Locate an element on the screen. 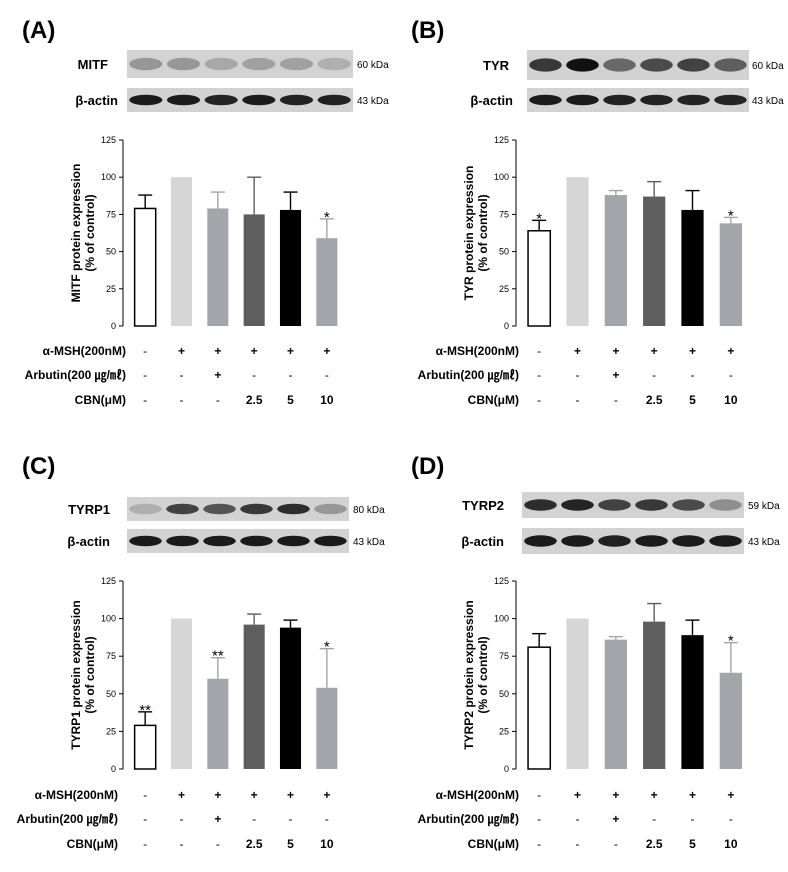 The height and width of the screenshot is (872, 788). condition-label: α-MSH(200nM) is located at coordinates (477, 795).